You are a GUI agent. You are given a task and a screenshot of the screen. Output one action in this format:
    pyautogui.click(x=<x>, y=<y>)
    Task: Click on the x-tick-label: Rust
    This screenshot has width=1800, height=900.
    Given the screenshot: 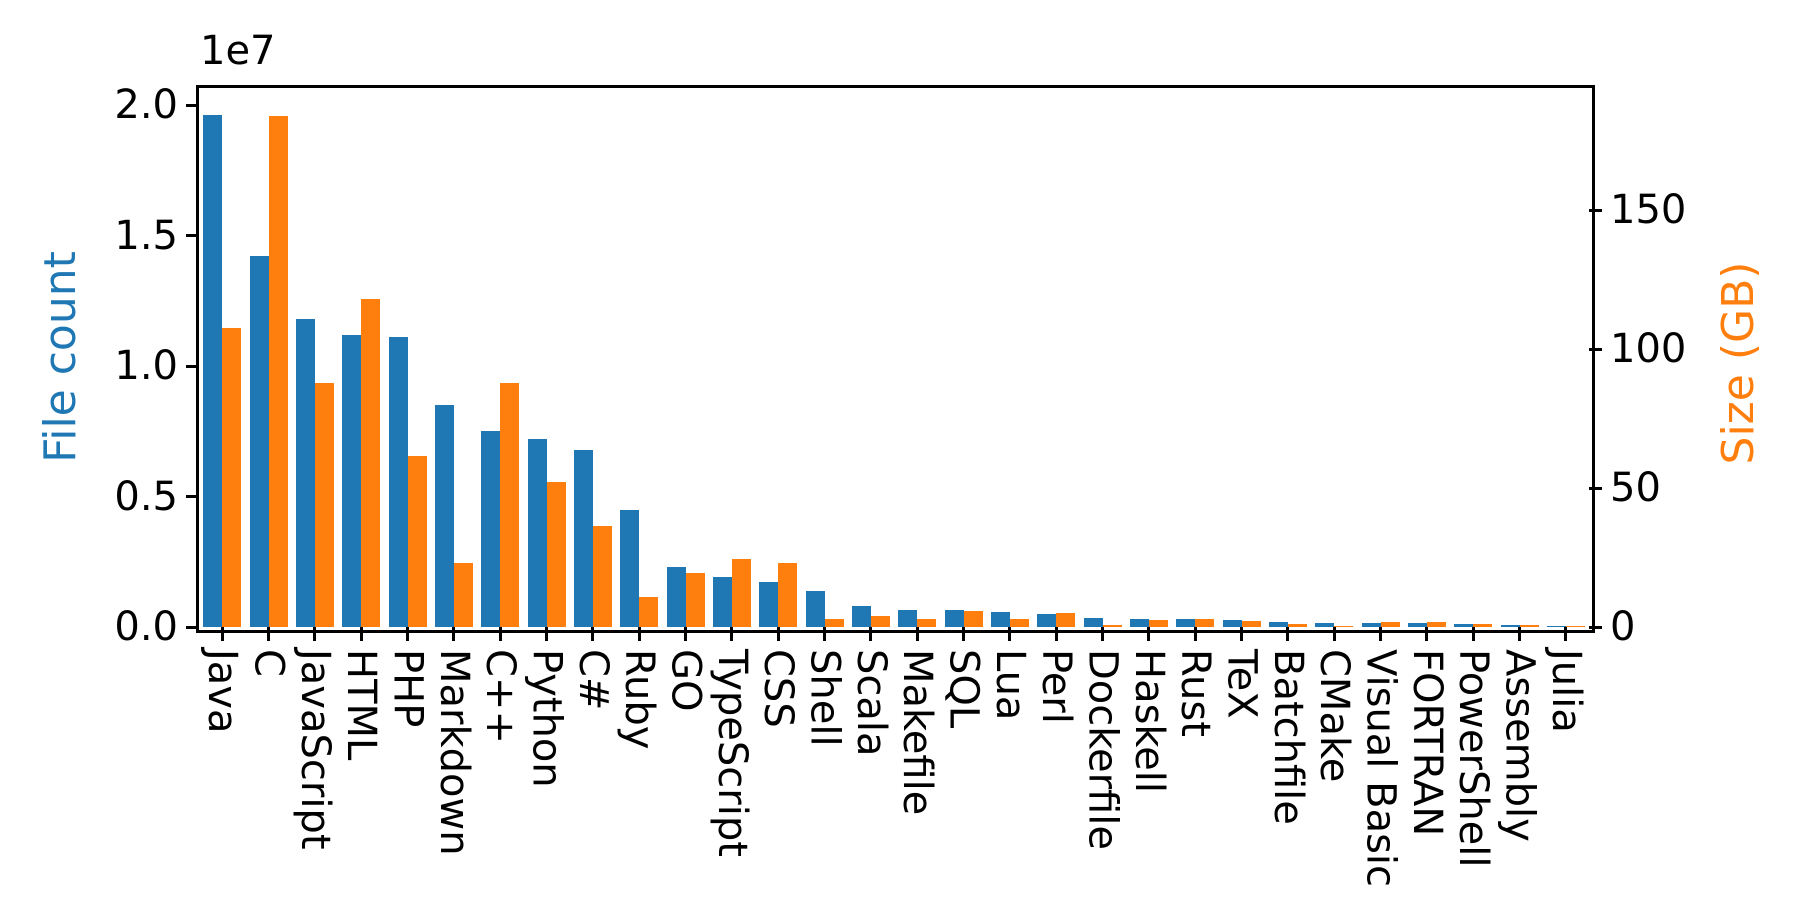 What is the action you would take?
    pyautogui.click(x=1195, y=693)
    